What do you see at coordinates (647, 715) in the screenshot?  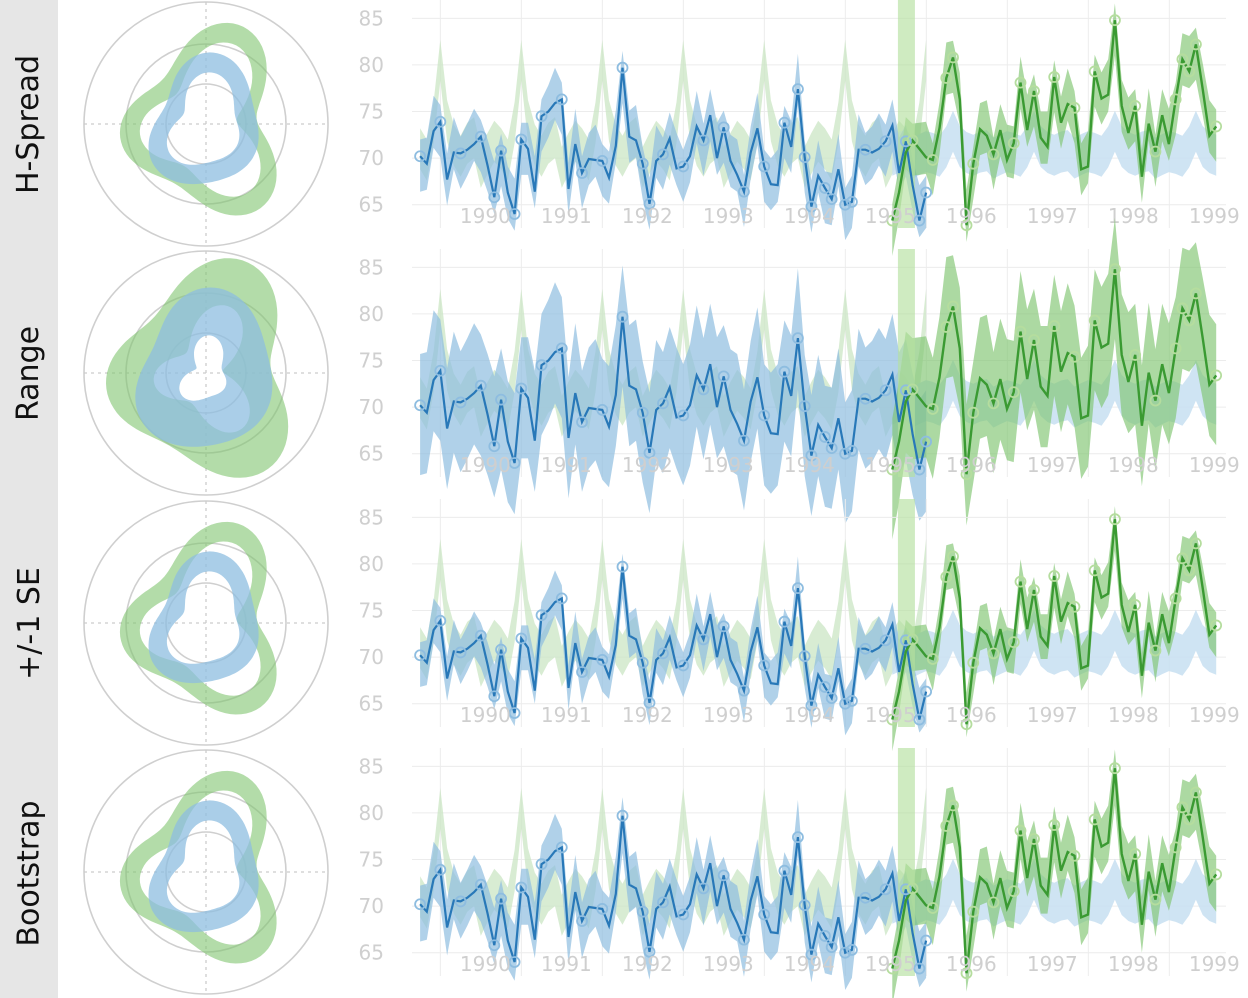 I see `x-tick-label: 1992` at bounding box center [647, 715].